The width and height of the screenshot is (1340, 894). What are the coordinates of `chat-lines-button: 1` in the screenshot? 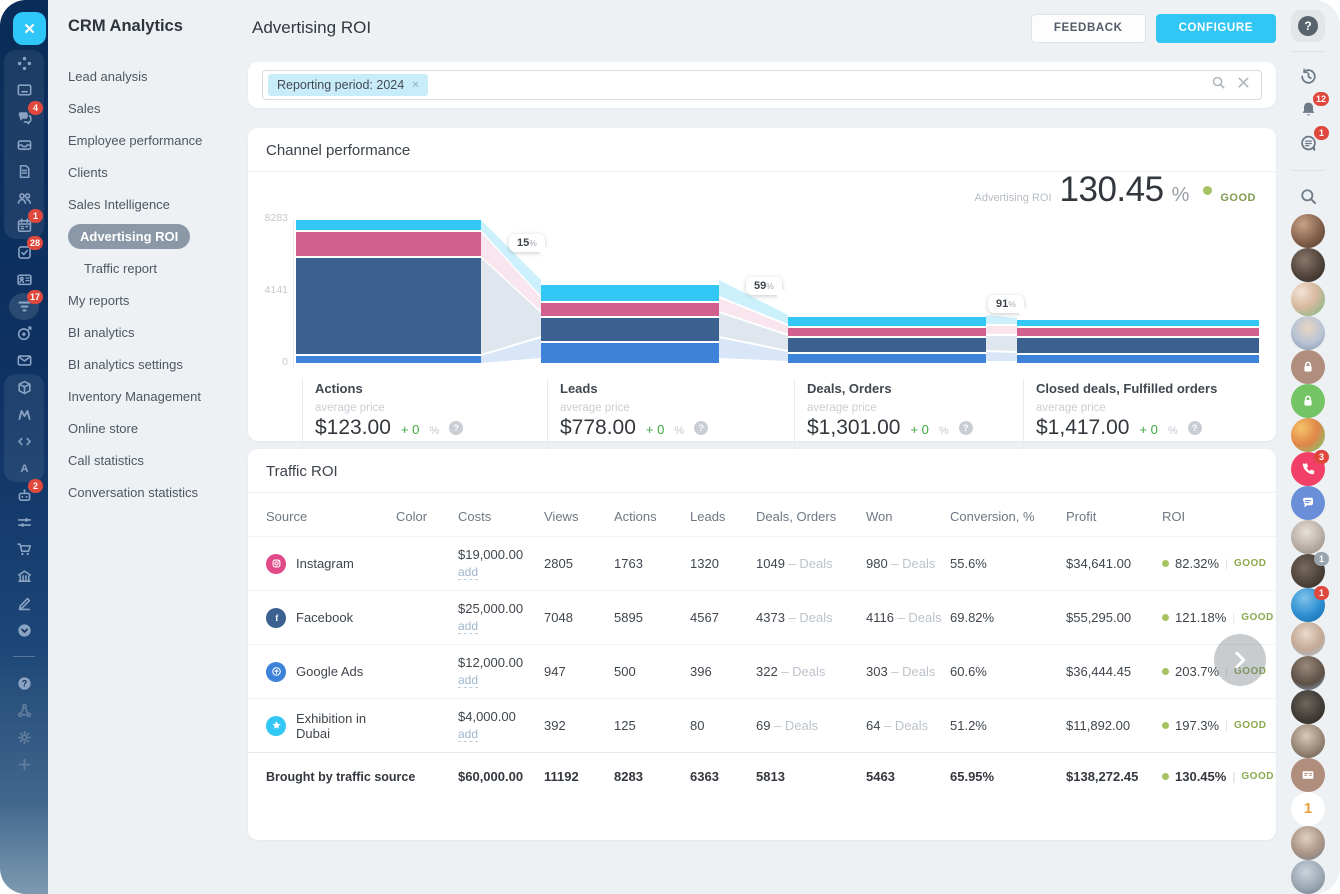 It's located at (1310, 142).